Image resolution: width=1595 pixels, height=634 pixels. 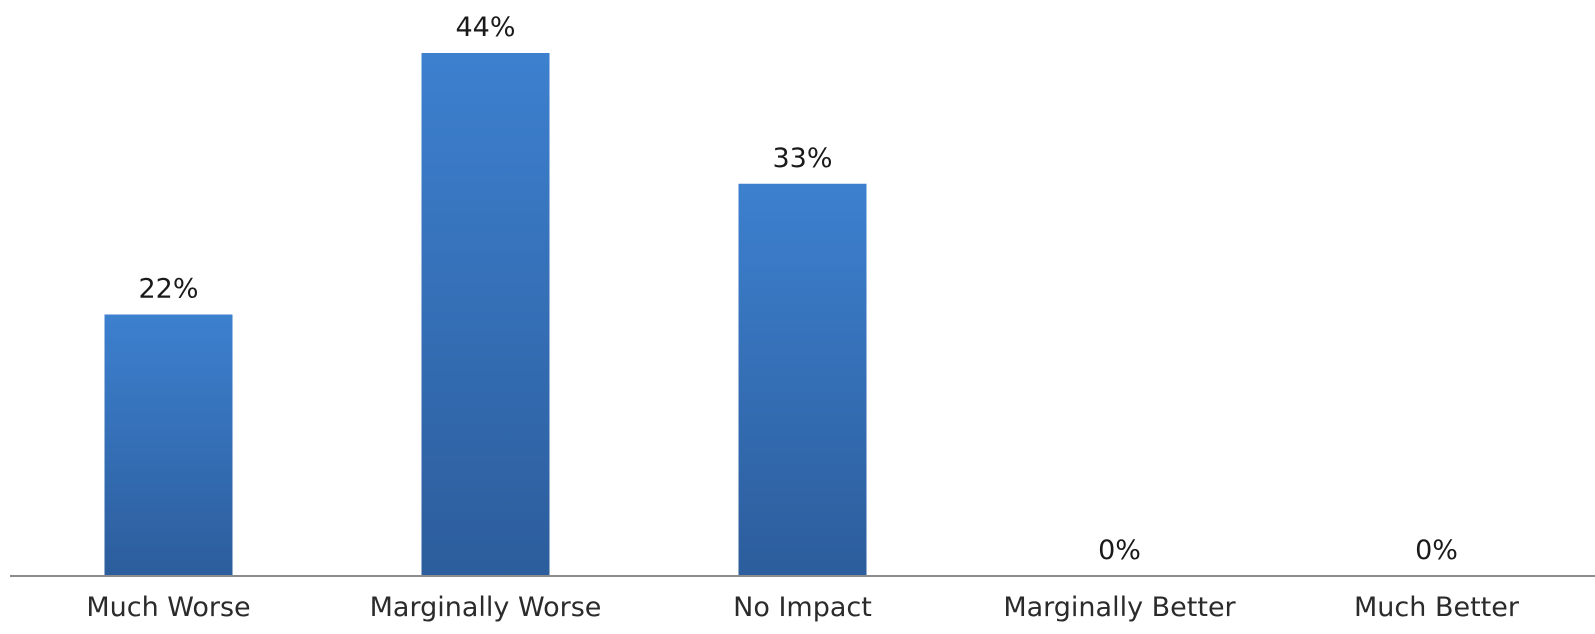 What do you see at coordinates (1436, 550) in the screenshot?
I see `data-label-4: 0%` at bounding box center [1436, 550].